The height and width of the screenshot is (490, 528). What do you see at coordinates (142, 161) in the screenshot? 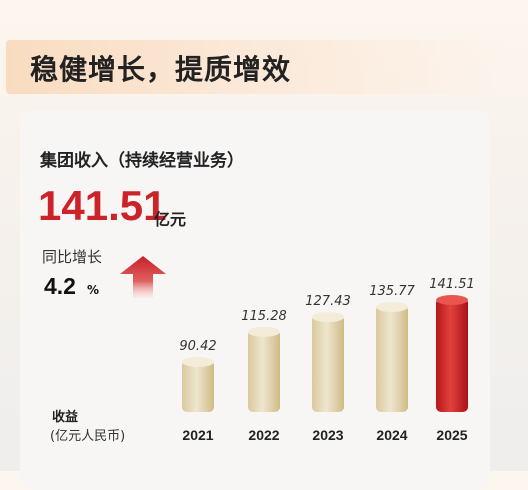
I see `metric-label: 集团收入（持续经营业务）` at bounding box center [142, 161].